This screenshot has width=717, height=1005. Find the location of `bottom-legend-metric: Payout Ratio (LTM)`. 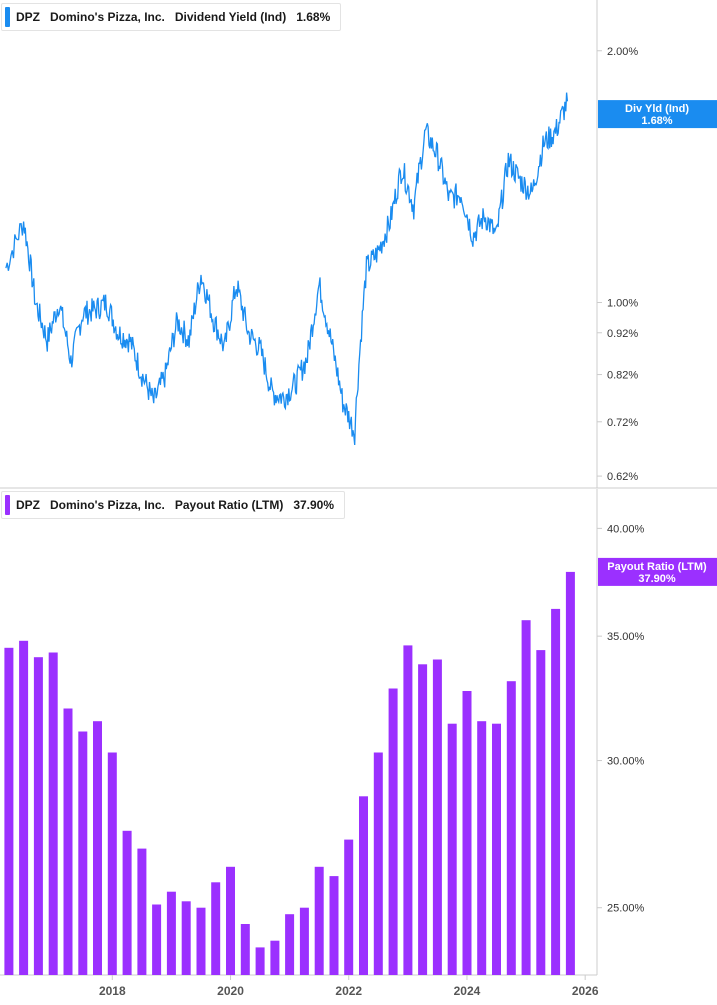

bottom-legend-metric: Payout Ratio (LTM) is located at coordinates (229, 505).